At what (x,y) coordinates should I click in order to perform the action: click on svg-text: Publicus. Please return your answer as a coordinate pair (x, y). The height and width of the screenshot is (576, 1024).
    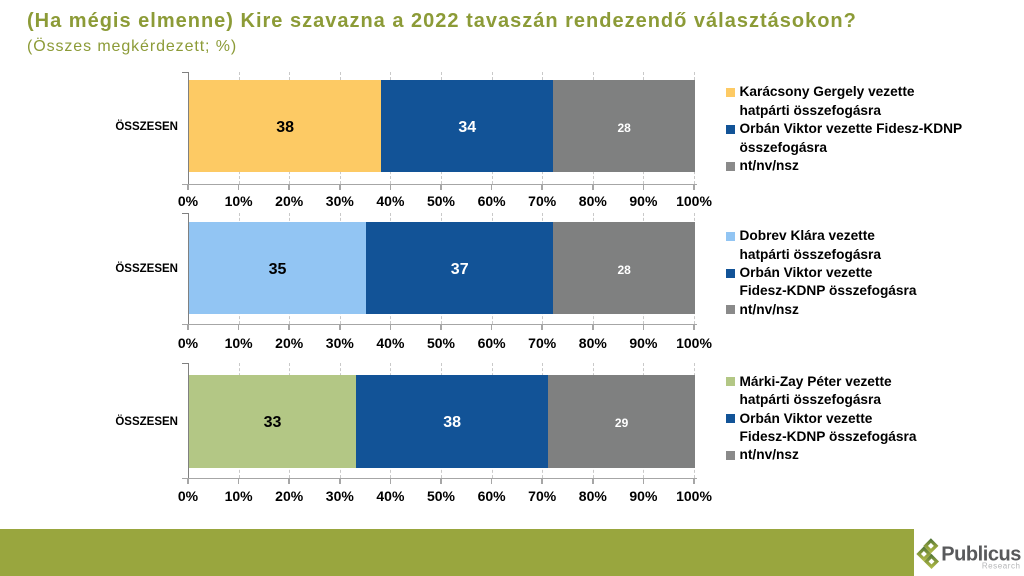
    Looking at the image, I should click on (981, 555).